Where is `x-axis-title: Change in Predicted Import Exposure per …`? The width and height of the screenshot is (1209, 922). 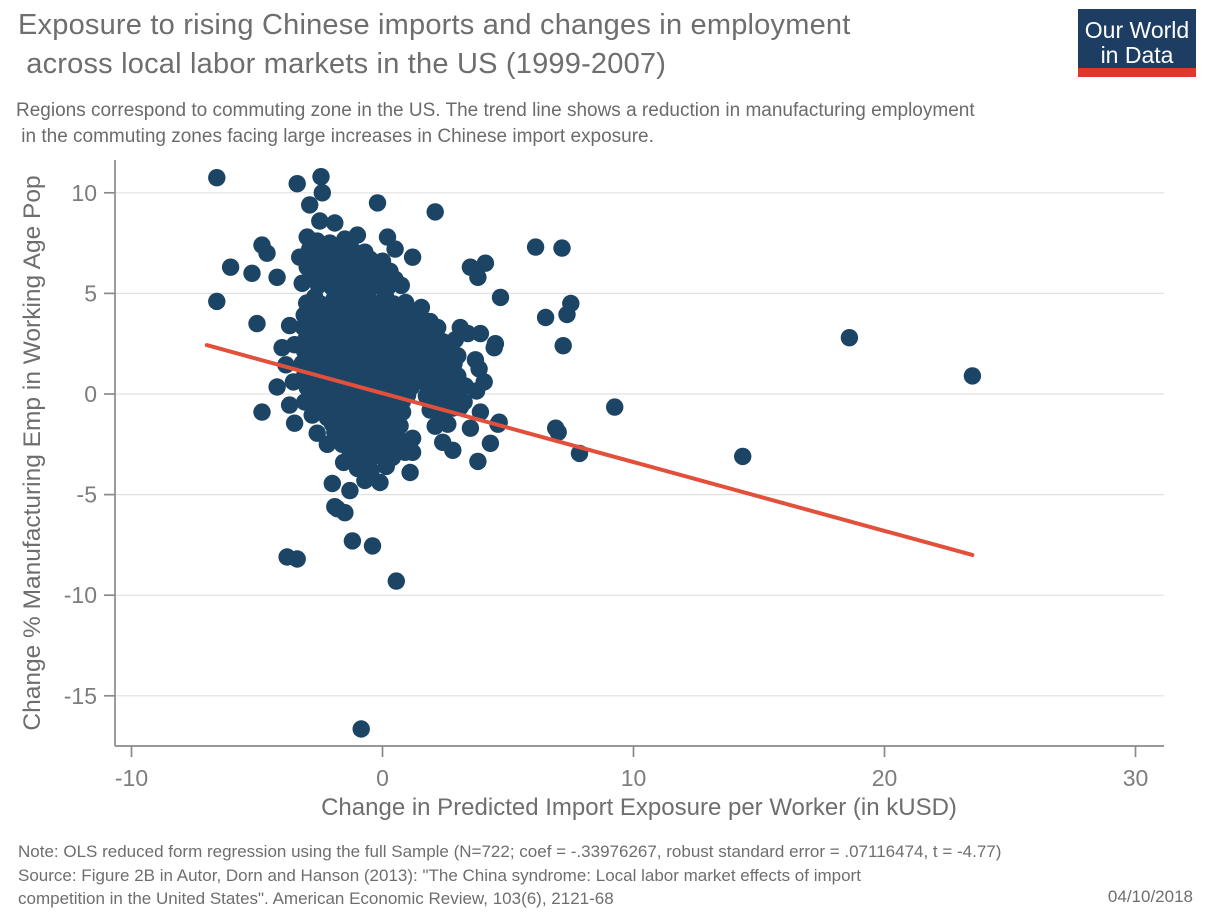 x-axis-title: Change in Predicted Import Exposure per … is located at coordinates (639, 807).